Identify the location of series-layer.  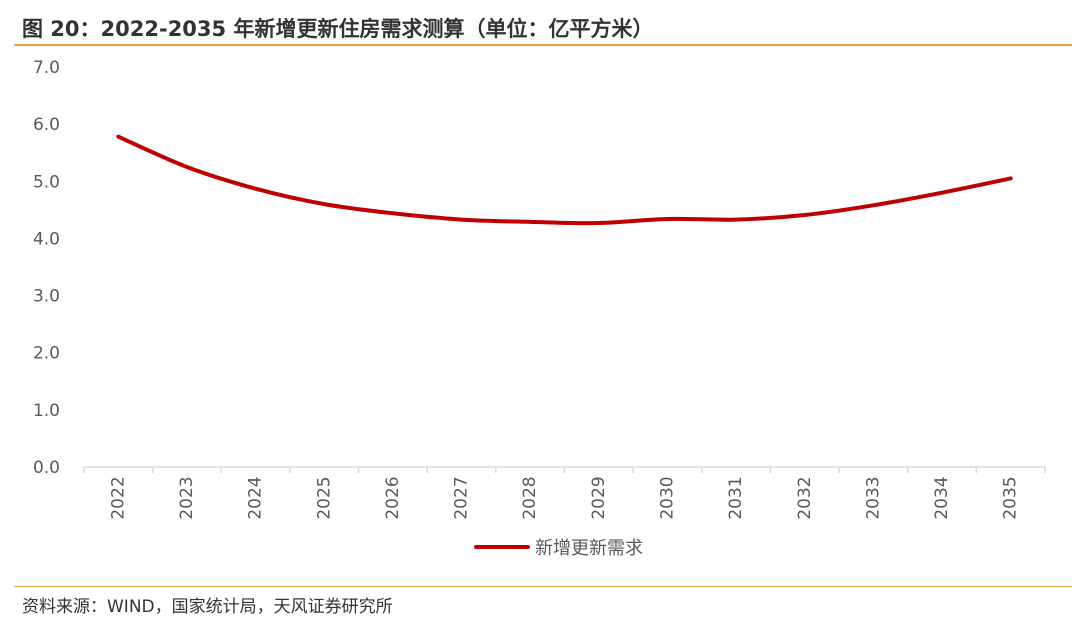
(564, 180).